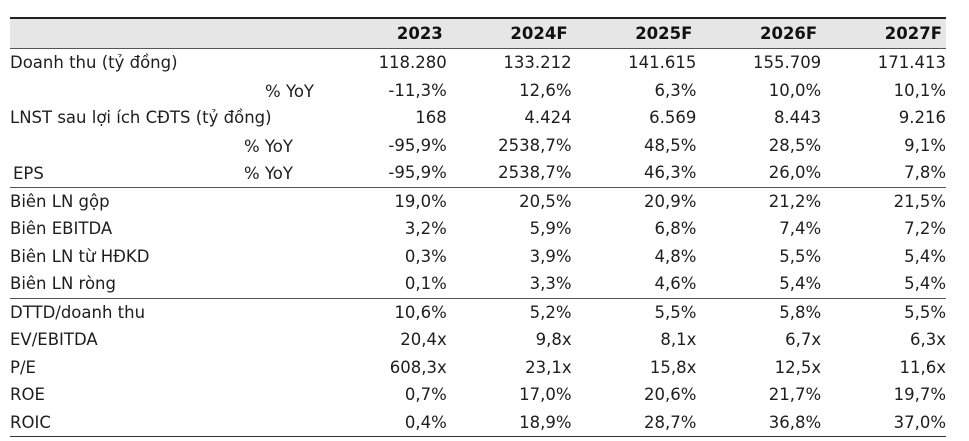 The width and height of the screenshot is (969, 441). I want to click on cell-value: 11,6x, so click(922, 367).